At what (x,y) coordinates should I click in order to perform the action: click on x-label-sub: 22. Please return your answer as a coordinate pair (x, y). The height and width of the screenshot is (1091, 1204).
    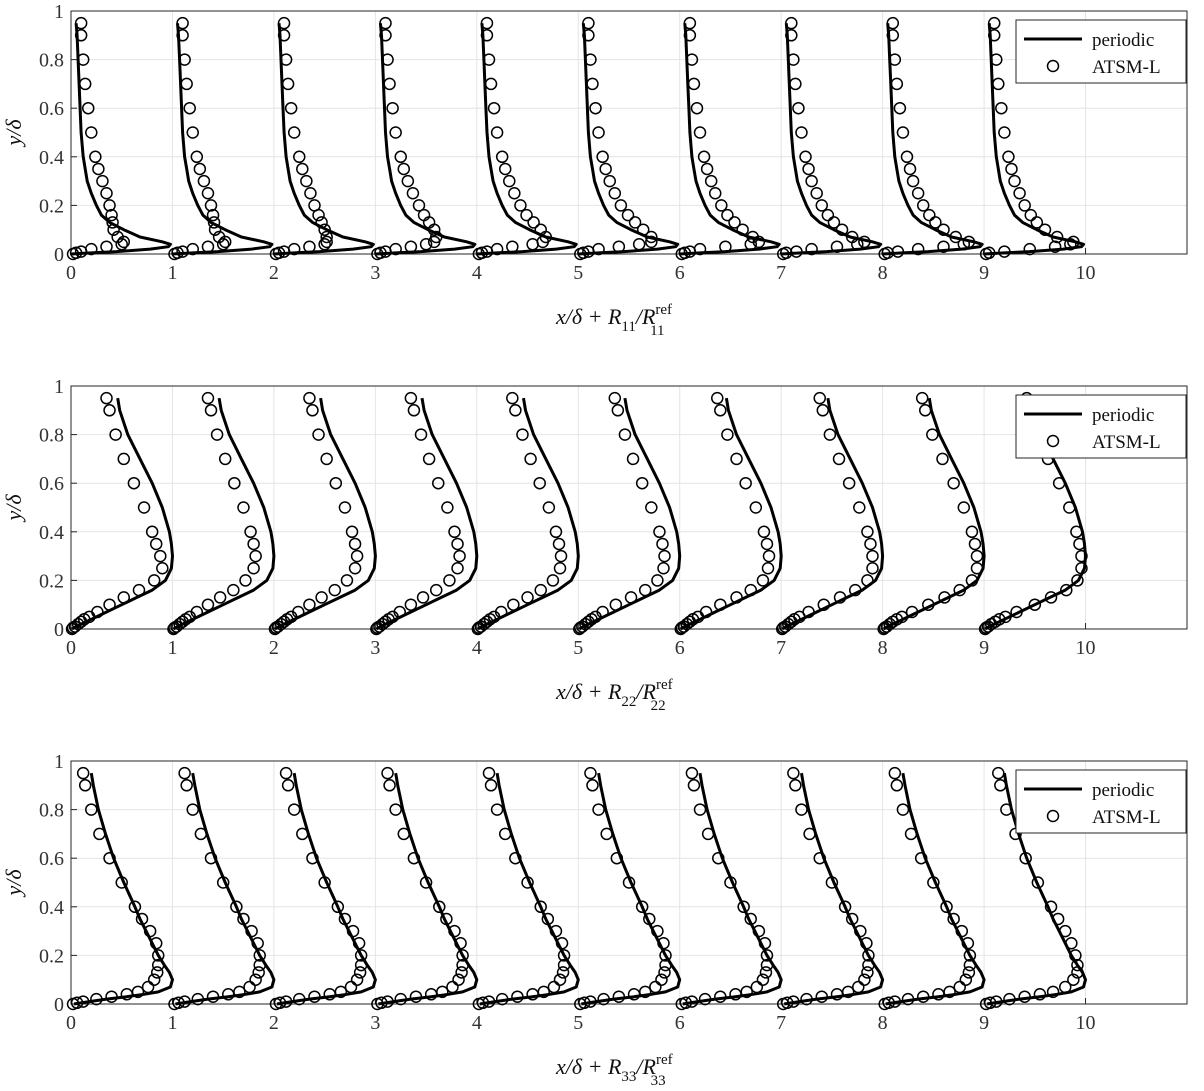
    Looking at the image, I should click on (628, 702).